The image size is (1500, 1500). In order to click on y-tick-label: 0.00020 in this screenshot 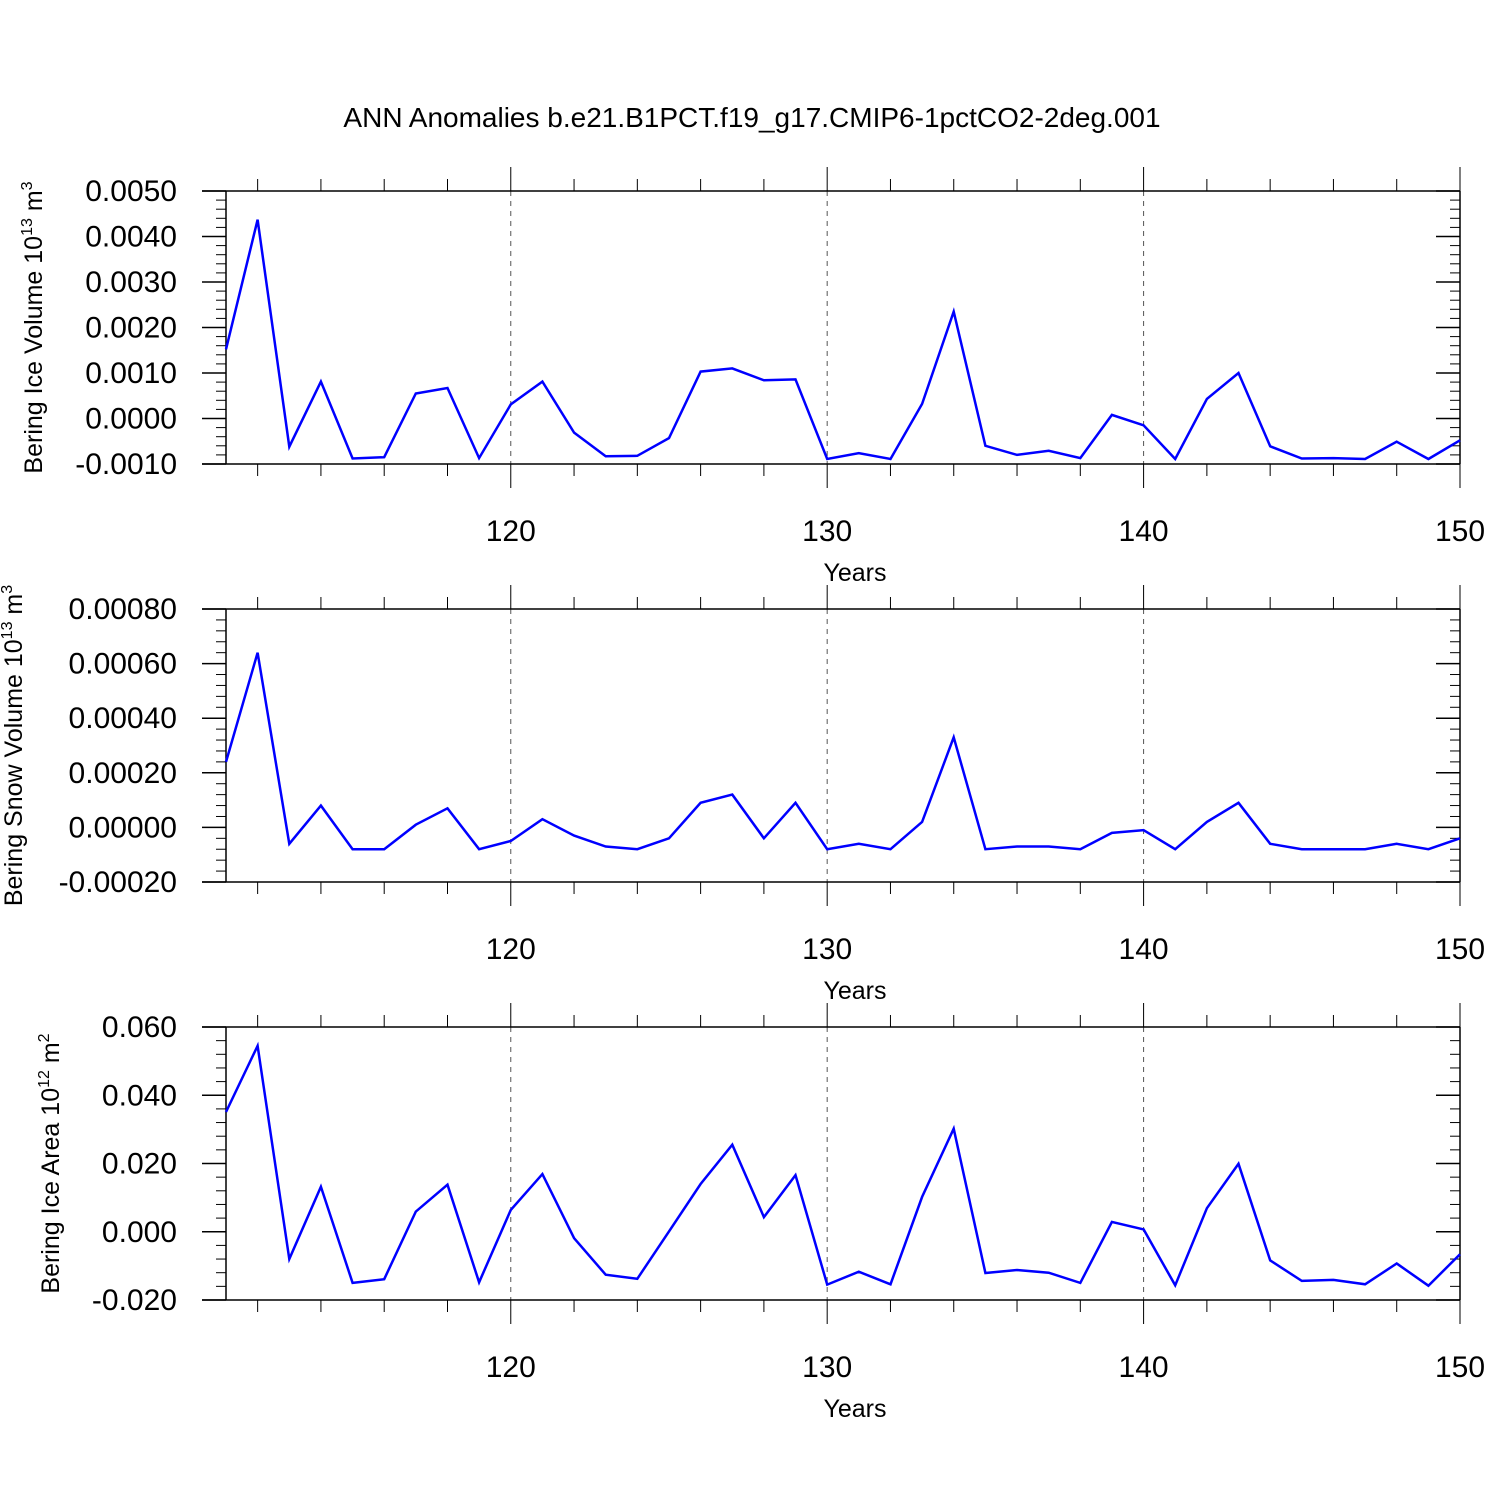, I will do `click(123, 773)`.